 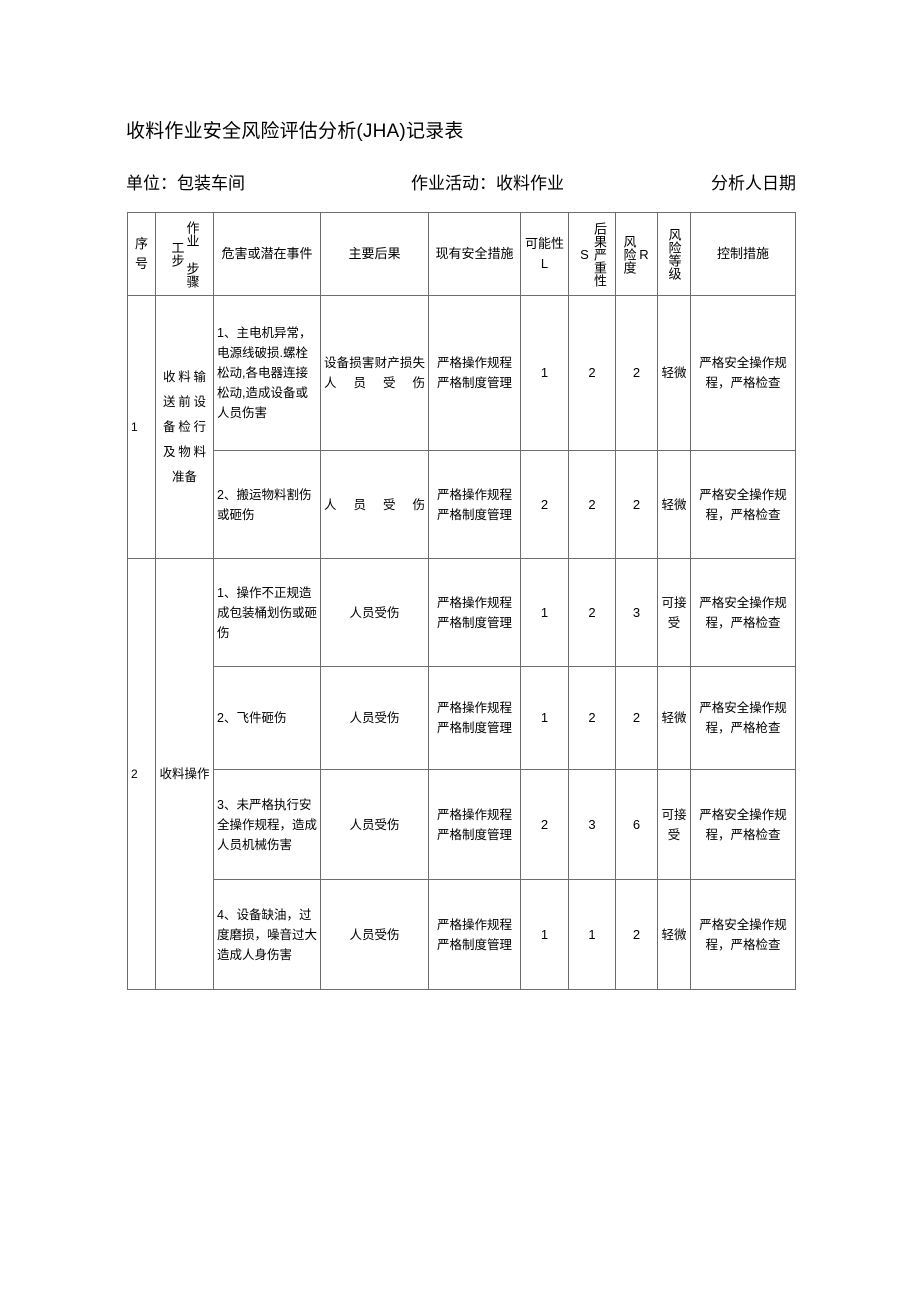 I want to click on cell-no: 2, so click(x=141, y=774).